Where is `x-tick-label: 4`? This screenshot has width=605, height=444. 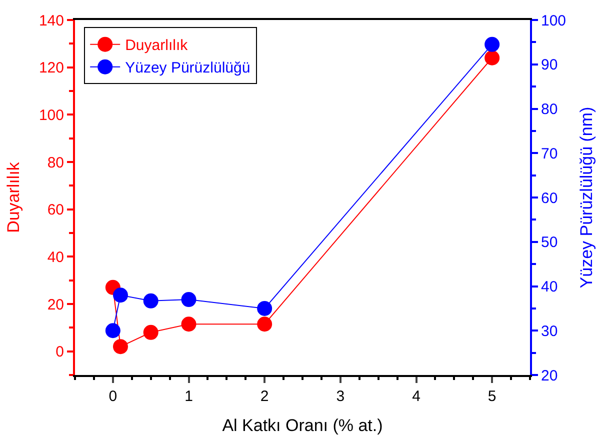
x-tick-label: 4 is located at coordinates (416, 396).